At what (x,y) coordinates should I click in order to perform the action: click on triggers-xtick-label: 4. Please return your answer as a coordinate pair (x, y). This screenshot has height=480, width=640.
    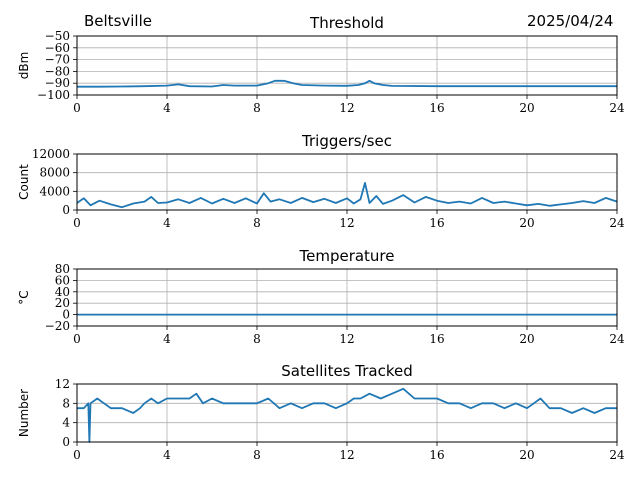
    Looking at the image, I should click on (167, 223).